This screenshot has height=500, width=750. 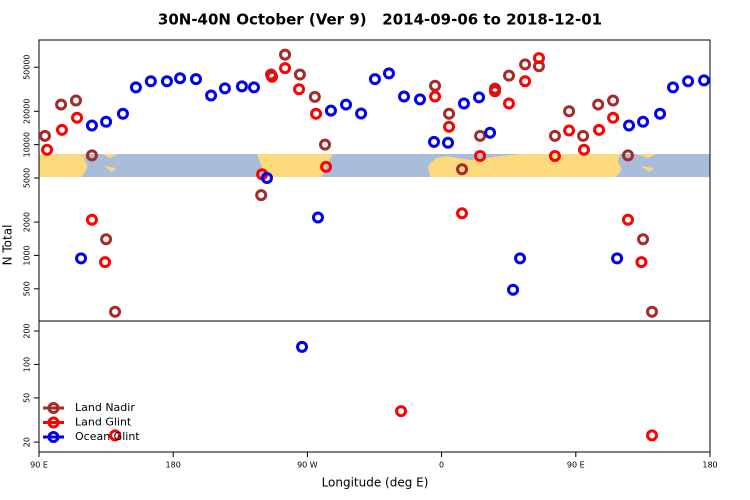 I want to click on x-axis-label: Longitude (deg E), so click(x=375, y=483).